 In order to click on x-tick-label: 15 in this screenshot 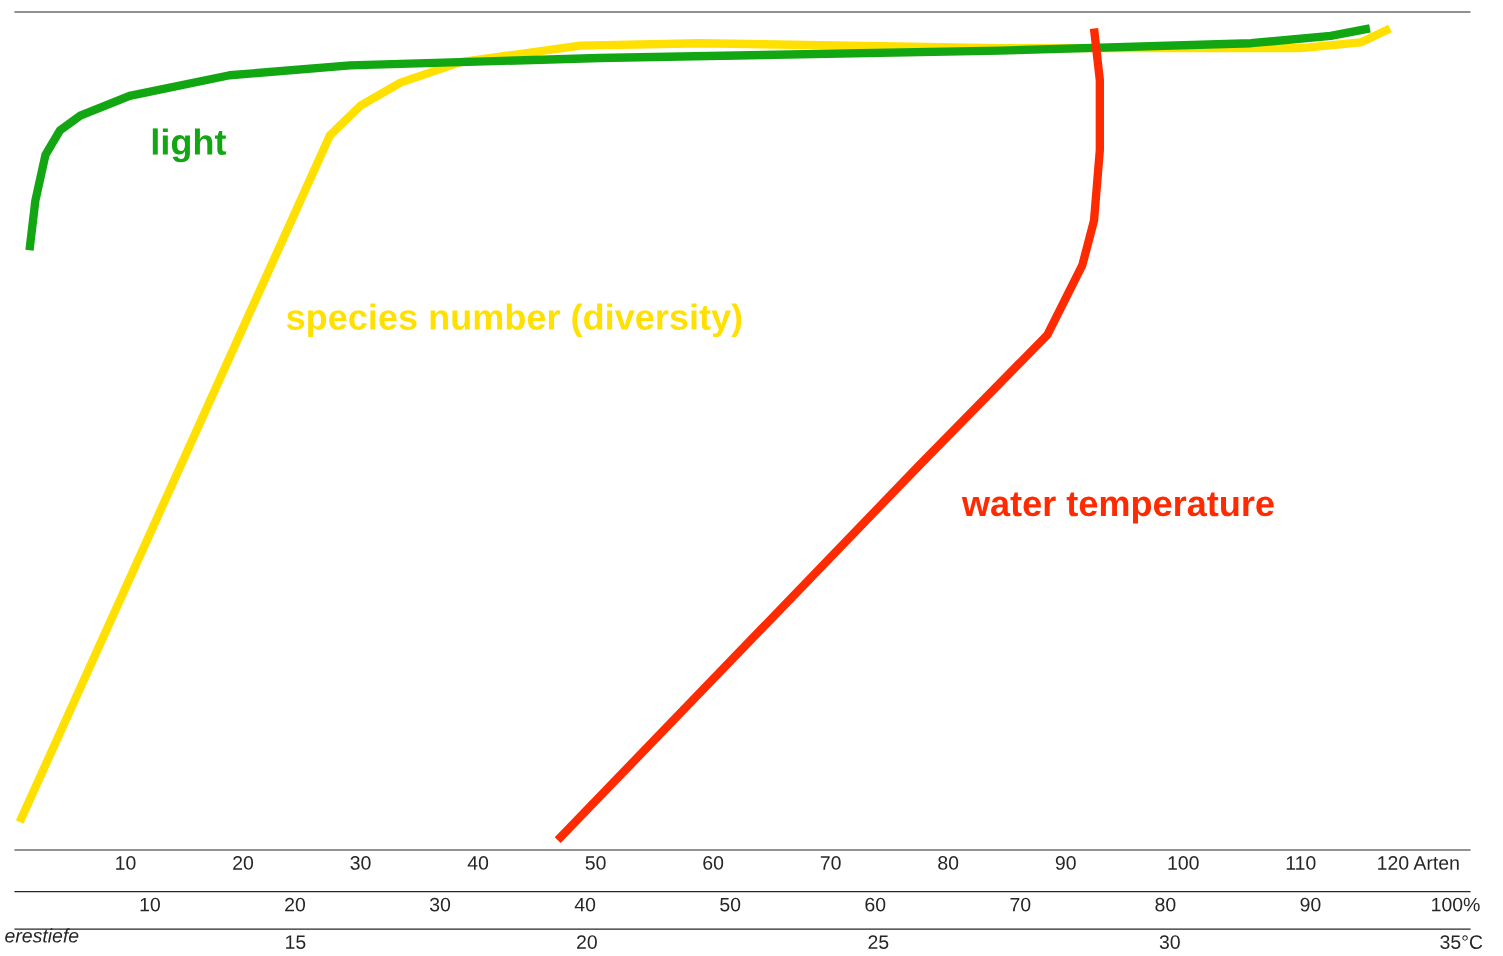, I will do `click(296, 942)`.